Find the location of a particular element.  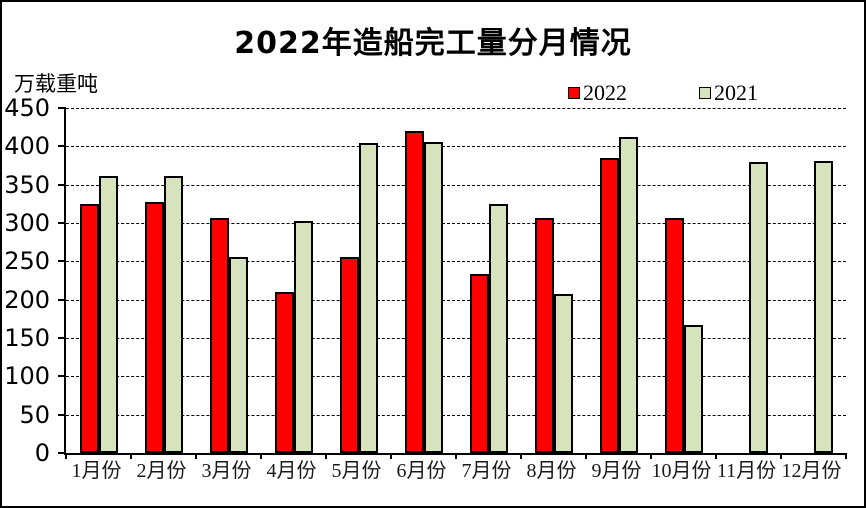

bar-slot-2021-9月份 is located at coordinates (628, 280).